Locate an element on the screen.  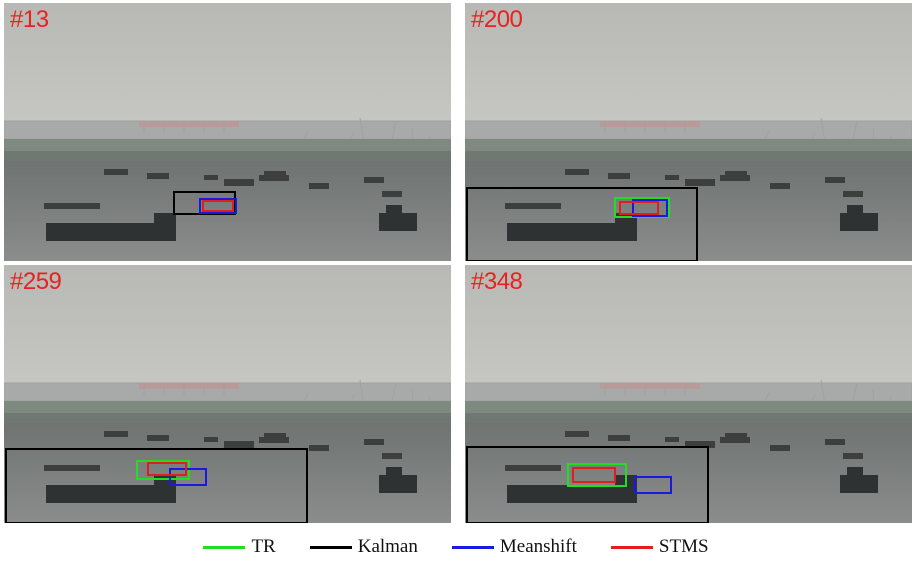
legend: TR Kalman Meanshift STMS is located at coordinates (456, 547).